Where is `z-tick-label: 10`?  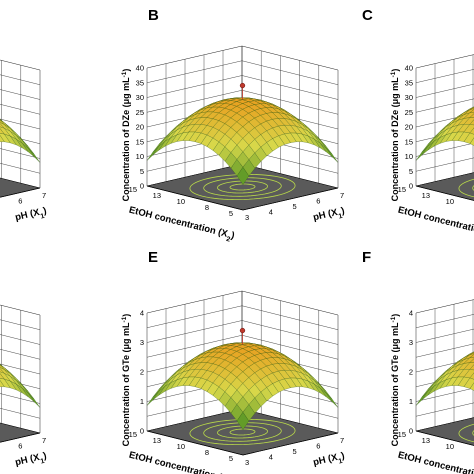
z-tick-label: 10 is located at coordinates (409, 156).